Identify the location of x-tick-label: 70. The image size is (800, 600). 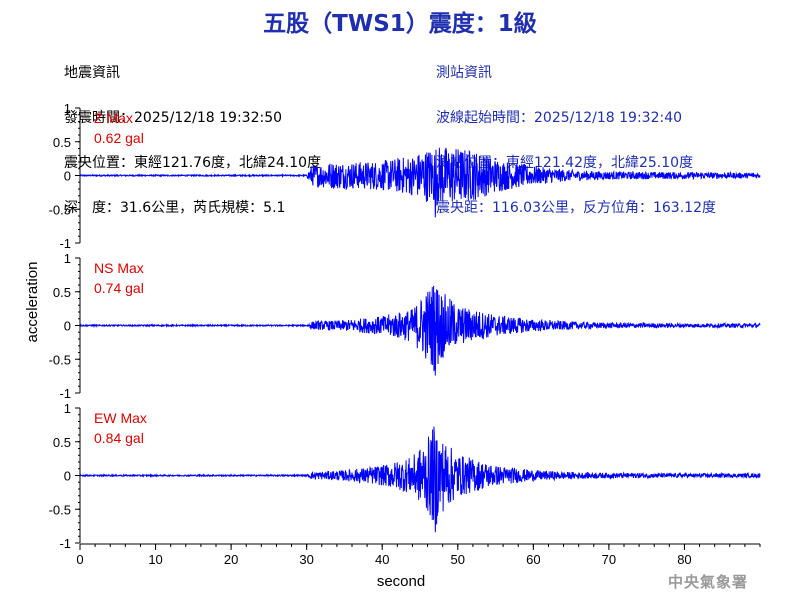
(609, 559).